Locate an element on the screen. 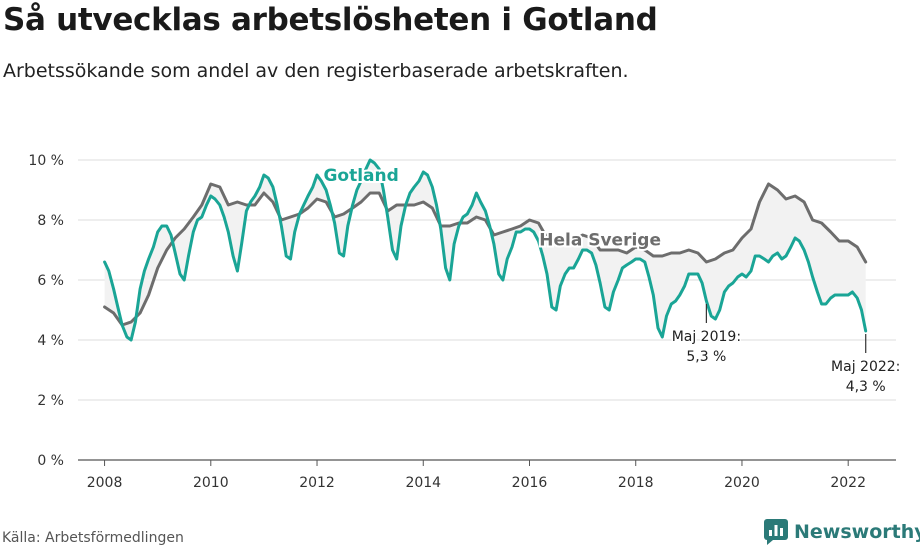 Image resolution: width=920 pixels, height=552 pixels. brand: Newsworthy is located at coordinates (842, 532).